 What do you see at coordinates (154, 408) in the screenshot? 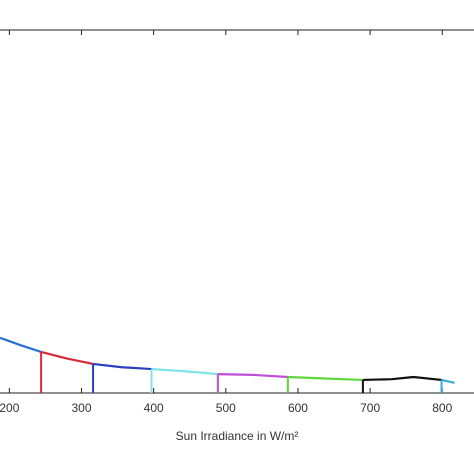
I see `x-tick-label: 400` at bounding box center [154, 408].